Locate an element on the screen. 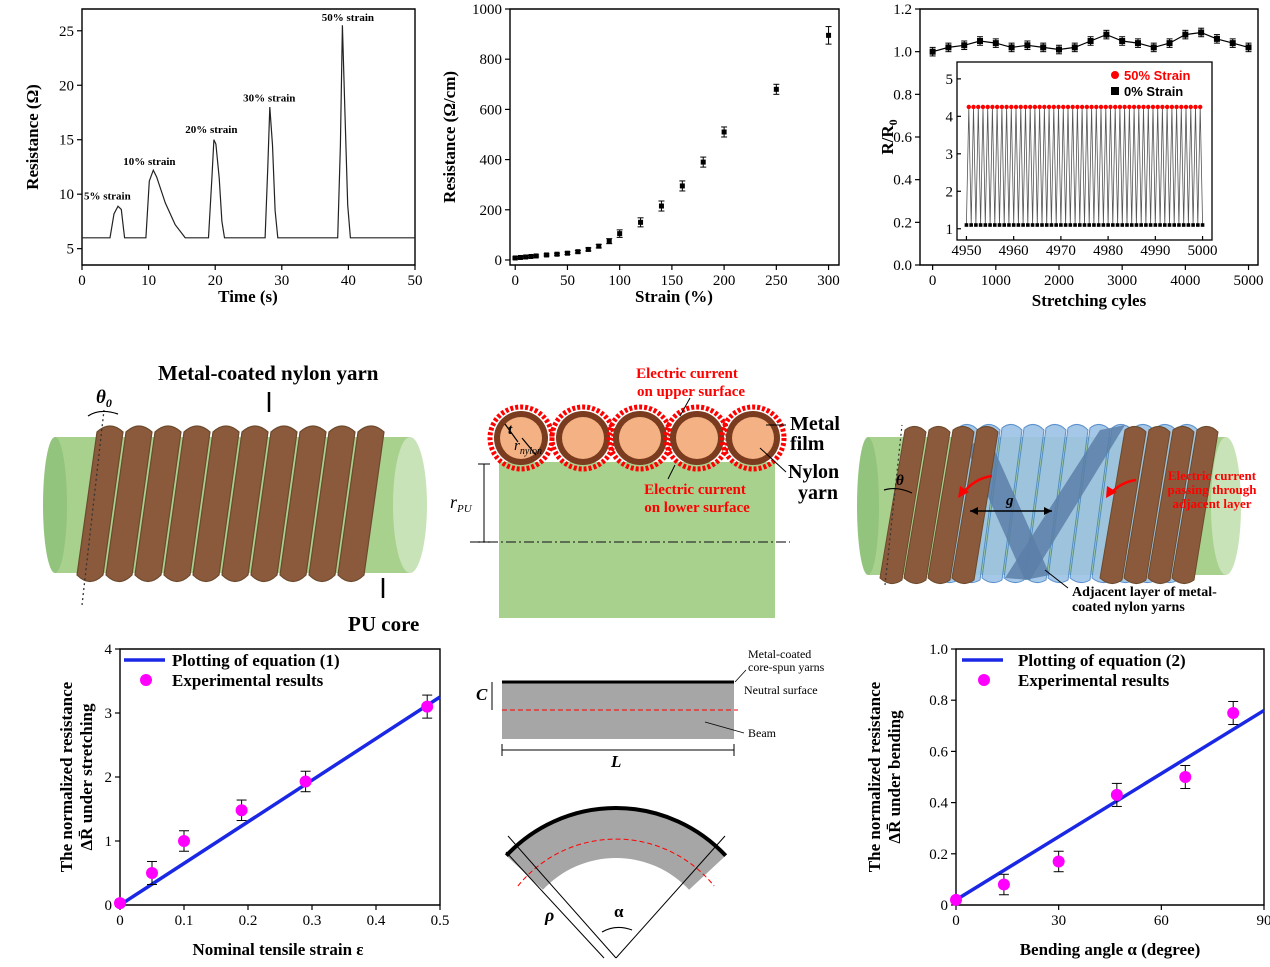  pu-substrate is located at coordinates (637, 540).